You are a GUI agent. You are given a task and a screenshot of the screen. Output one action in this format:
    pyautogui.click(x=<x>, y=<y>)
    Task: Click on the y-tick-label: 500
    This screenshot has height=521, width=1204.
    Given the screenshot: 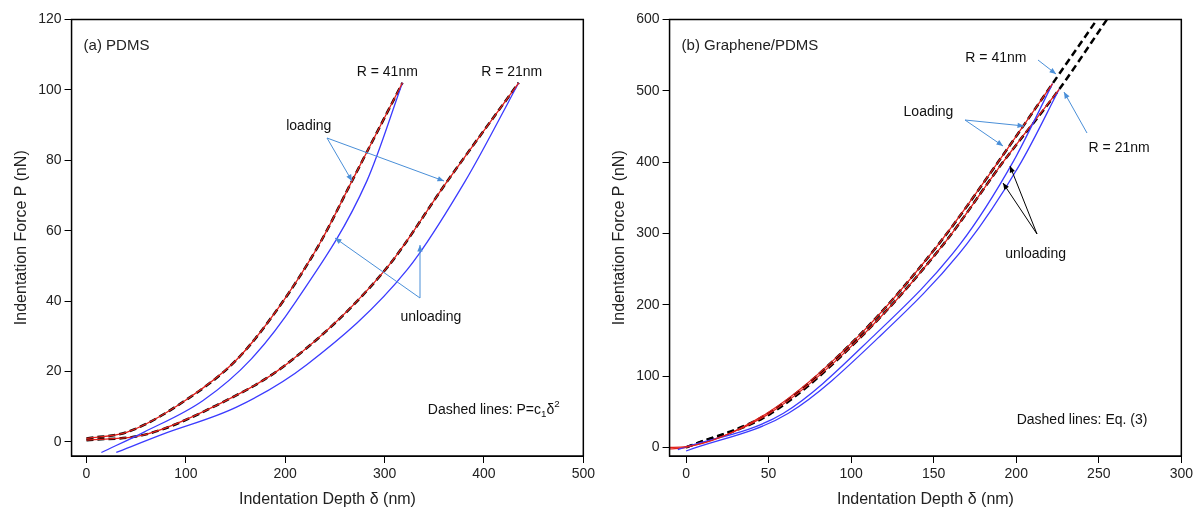 What is the action you would take?
    pyautogui.click(x=648, y=89)
    